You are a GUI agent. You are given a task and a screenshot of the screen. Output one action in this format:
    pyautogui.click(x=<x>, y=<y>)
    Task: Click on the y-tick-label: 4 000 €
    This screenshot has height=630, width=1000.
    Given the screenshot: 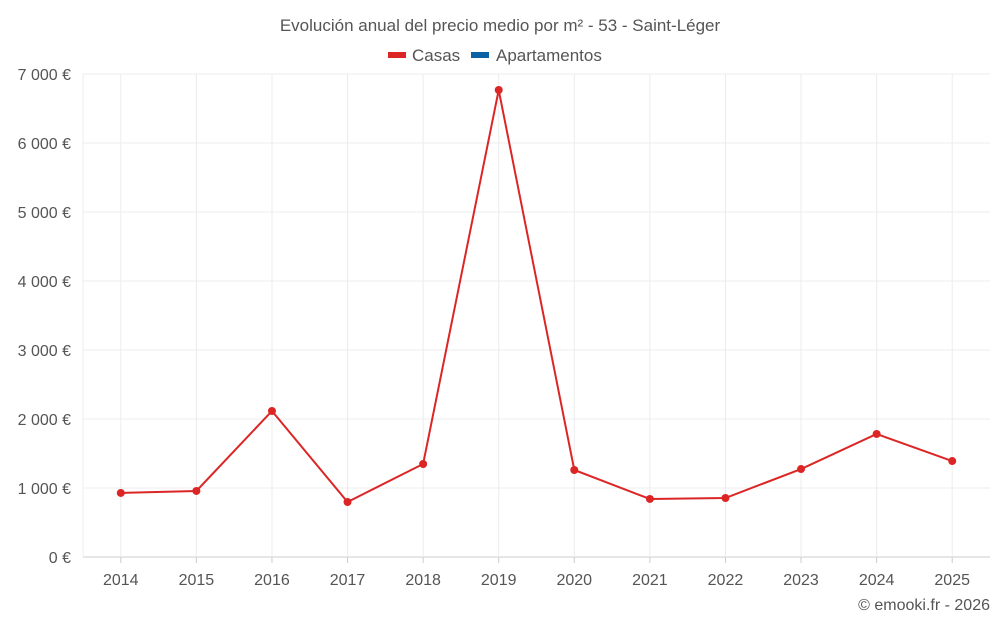 What is the action you would take?
    pyautogui.click(x=44, y=282)
    